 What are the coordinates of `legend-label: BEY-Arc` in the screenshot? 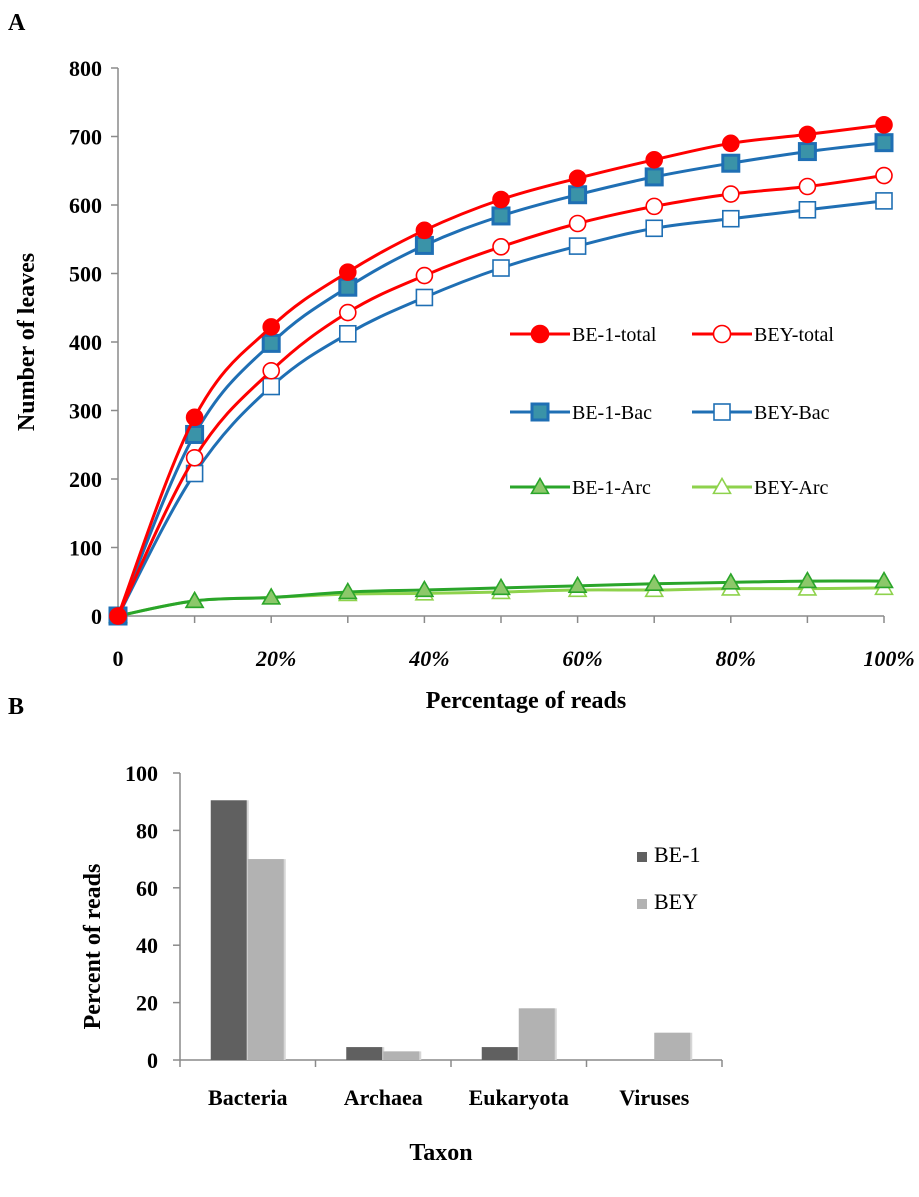 It's located at (791, 488).